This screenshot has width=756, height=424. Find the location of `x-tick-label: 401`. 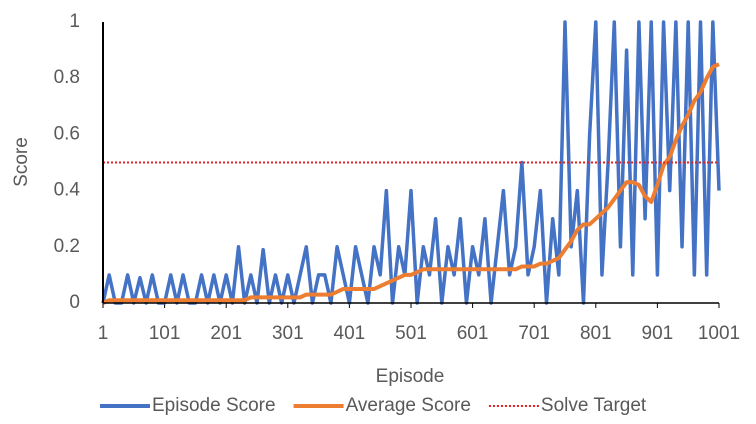

x-tick-label: 401 is located at coordinates (350, 333).